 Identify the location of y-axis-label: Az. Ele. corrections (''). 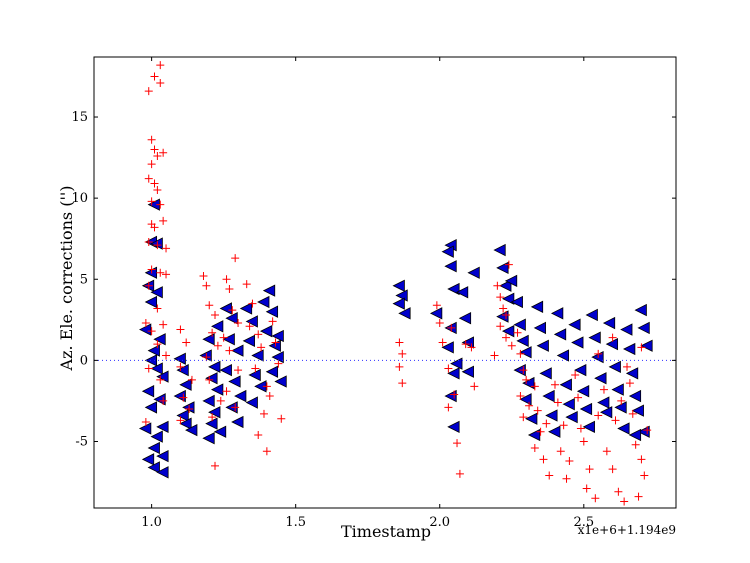
(66, 279).